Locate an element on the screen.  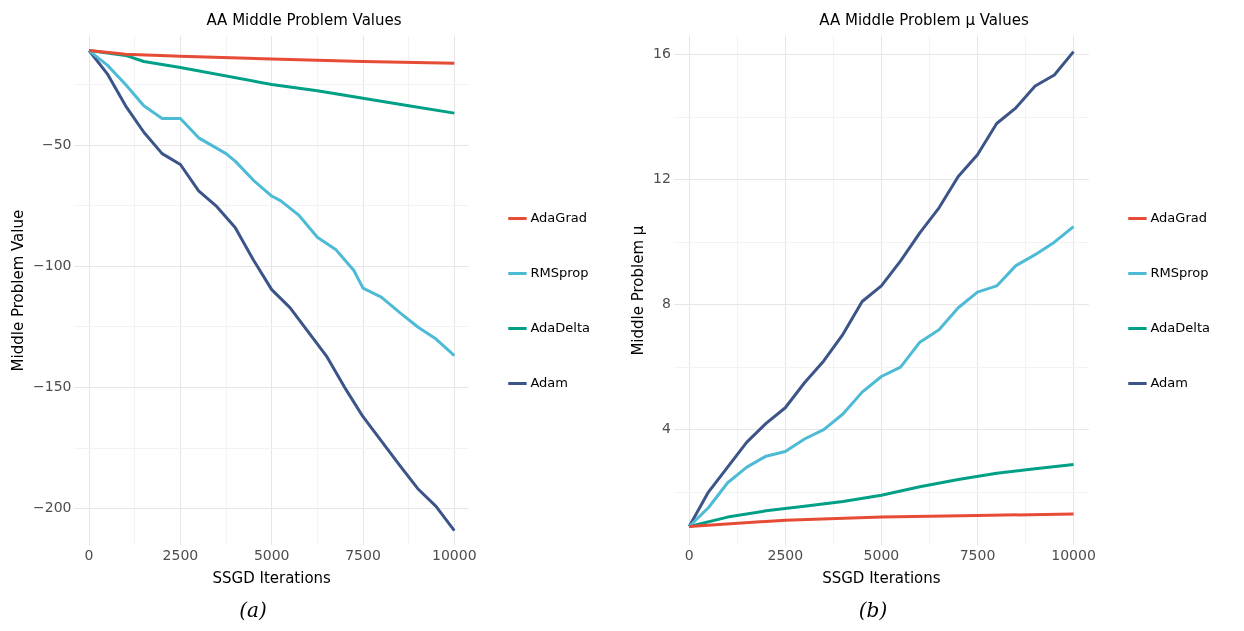
text: (b) is located at coordinates (873, 610).